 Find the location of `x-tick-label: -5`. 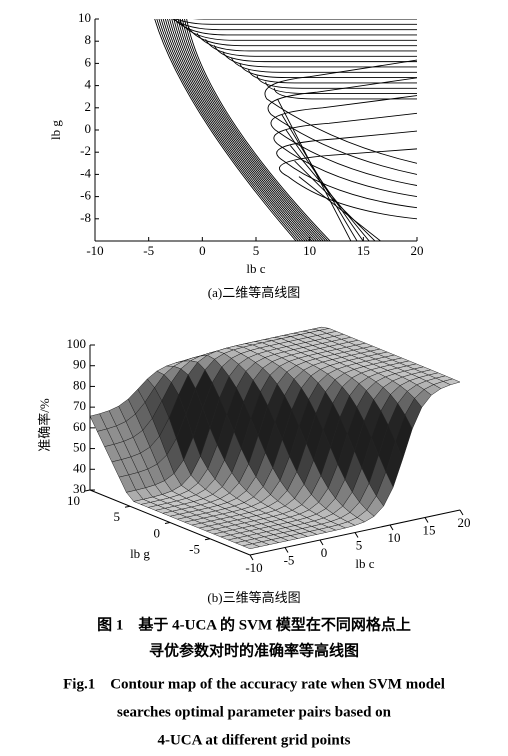

x-tick-label: -5 is located at coordinates (148, 250).